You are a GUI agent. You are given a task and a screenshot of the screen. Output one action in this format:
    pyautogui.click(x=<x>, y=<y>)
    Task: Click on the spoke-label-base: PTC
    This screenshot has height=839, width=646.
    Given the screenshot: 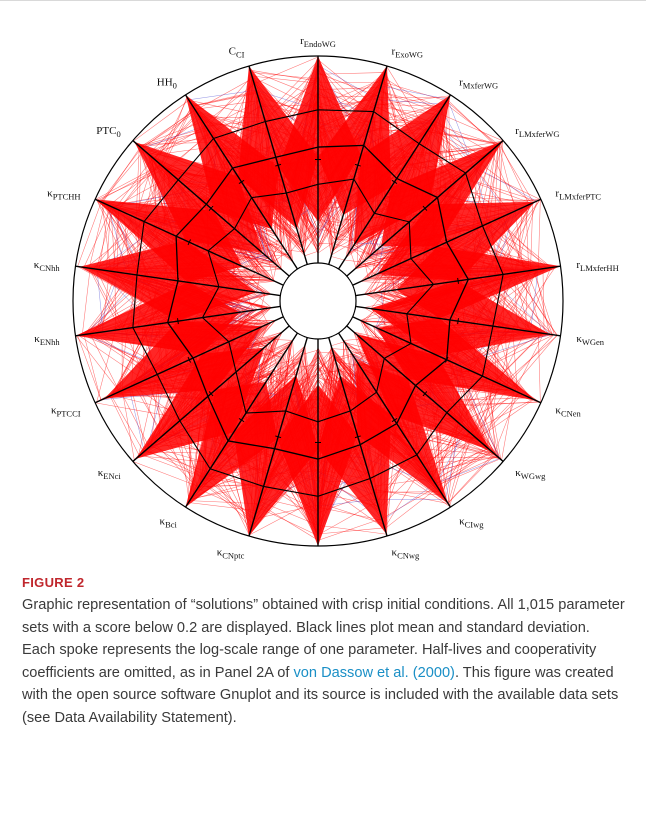 What is the action you would take?
    pyautogui.click(x=106, y=131)
    